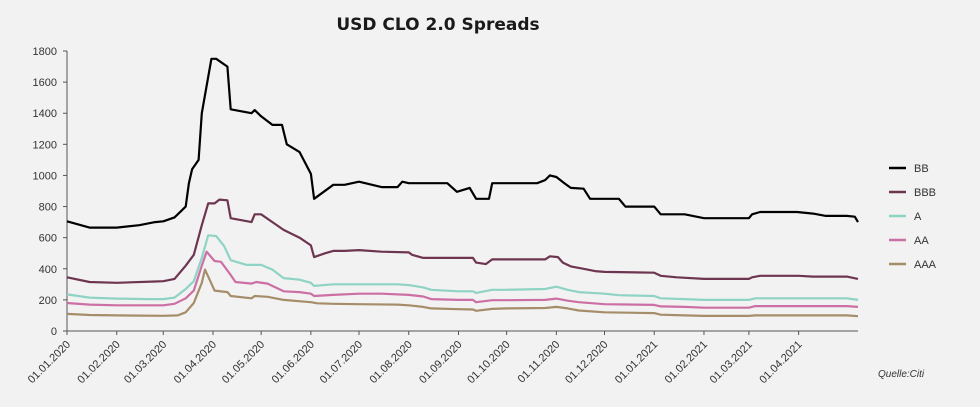 The height and width of the screenshot is (407, 980). I want to click on y-tick-label: 1800, so click(45, 52).